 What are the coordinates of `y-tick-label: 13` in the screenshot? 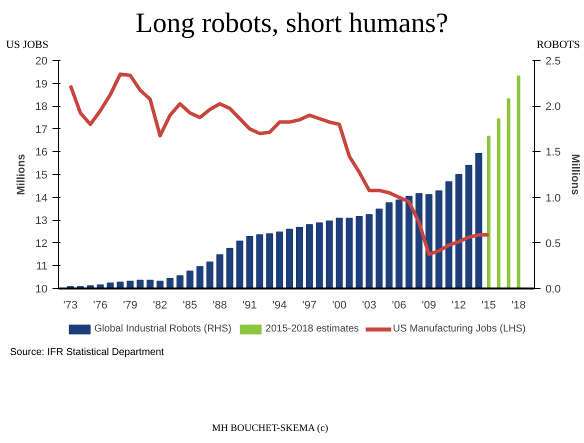 It's located at (41, 221).